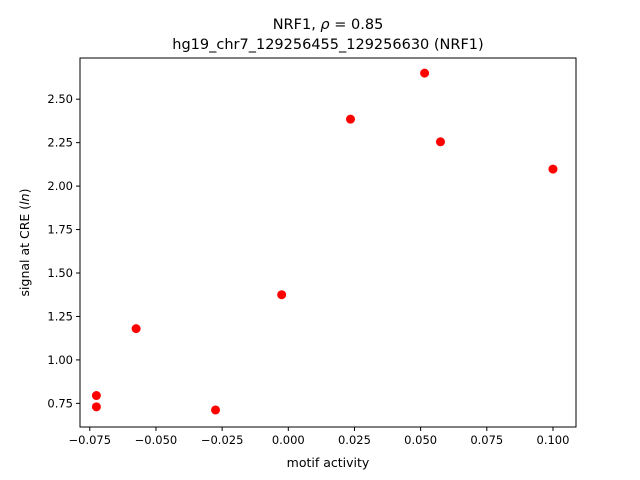 This screenshot has width=640, height=480. I want to click on y-tick-label: 1.00, so click(60, 360).